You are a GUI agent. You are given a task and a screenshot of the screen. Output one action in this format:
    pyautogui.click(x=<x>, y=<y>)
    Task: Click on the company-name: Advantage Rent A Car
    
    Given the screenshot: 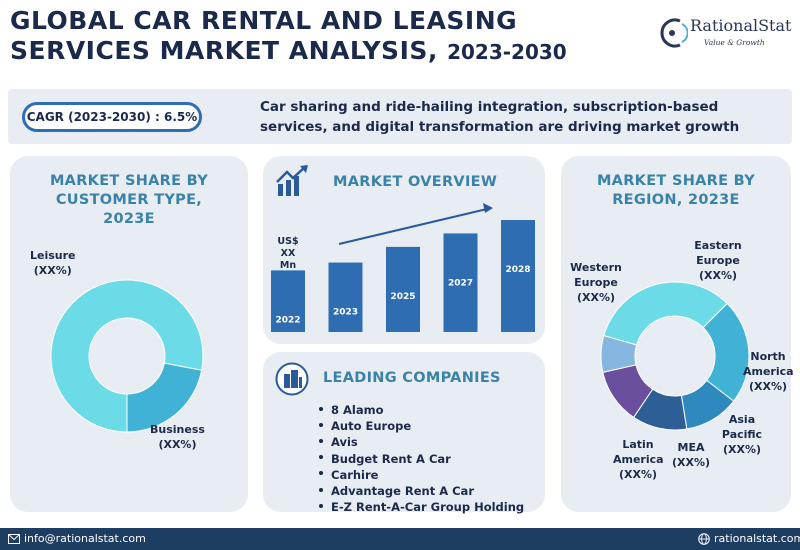 What is the action you would take?
    pyautogui.click(x=402, y=491)
    